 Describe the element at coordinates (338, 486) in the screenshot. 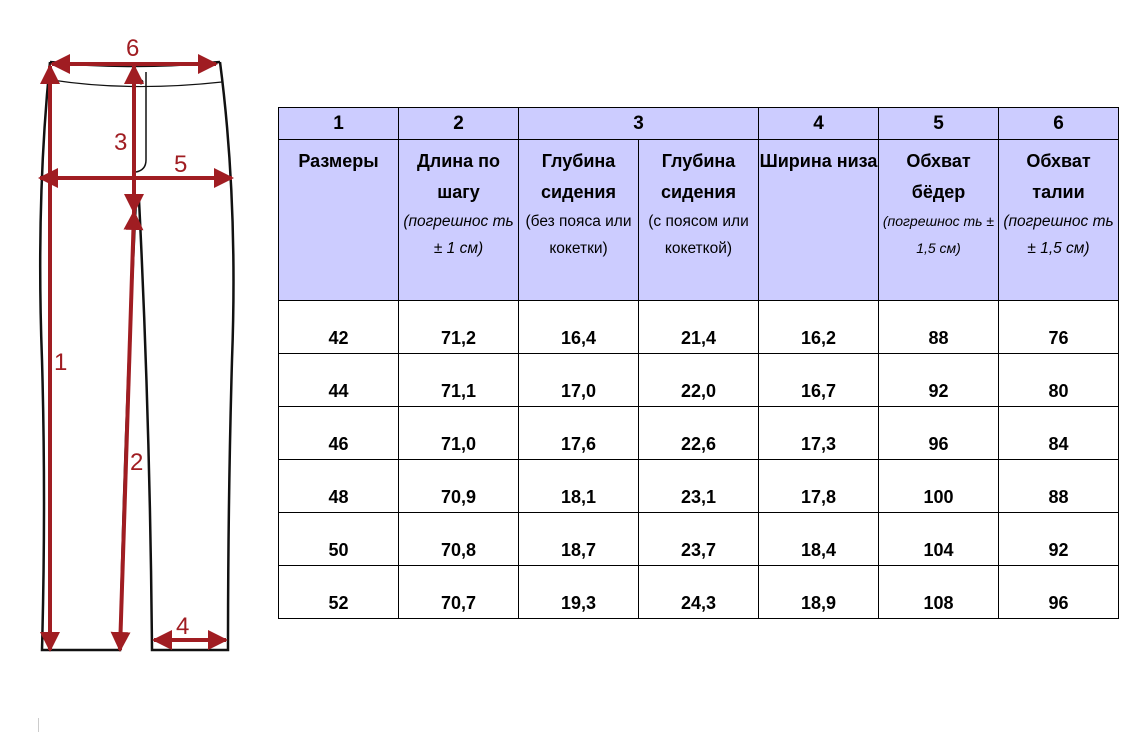

I see `size-cell: 48` at that location.